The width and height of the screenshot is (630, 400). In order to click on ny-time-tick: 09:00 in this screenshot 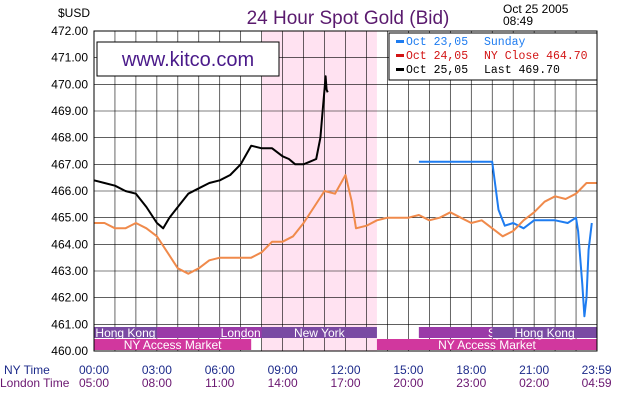, I will do `click(283, 370)`.